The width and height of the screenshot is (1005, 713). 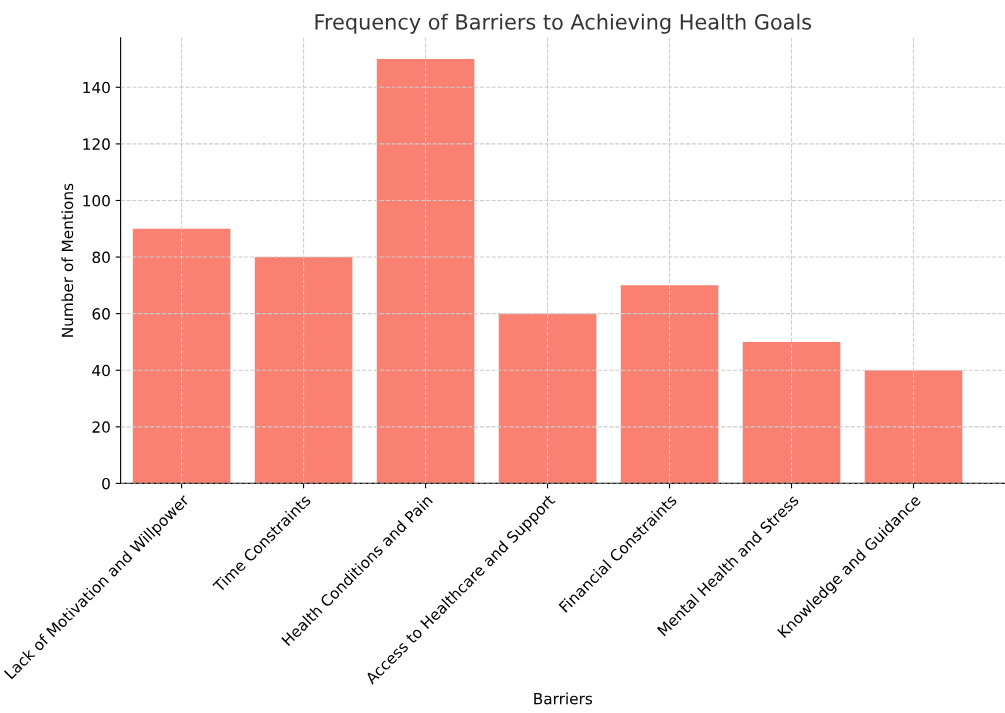 I want to click on y-tick-label: 140, so click(x=96, y=87).